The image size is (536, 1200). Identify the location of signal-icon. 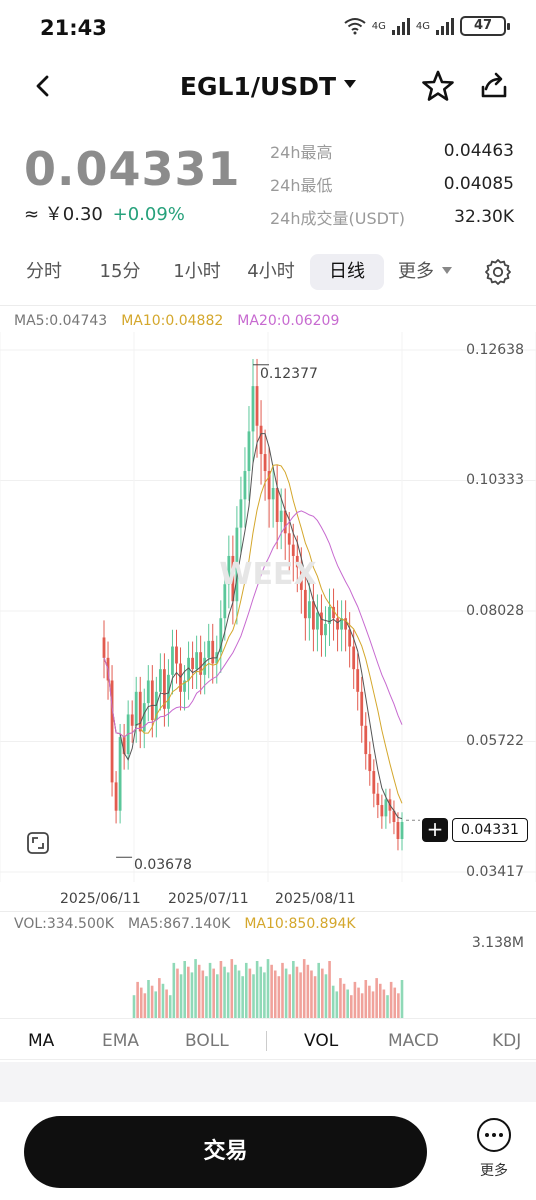
(400, 26).